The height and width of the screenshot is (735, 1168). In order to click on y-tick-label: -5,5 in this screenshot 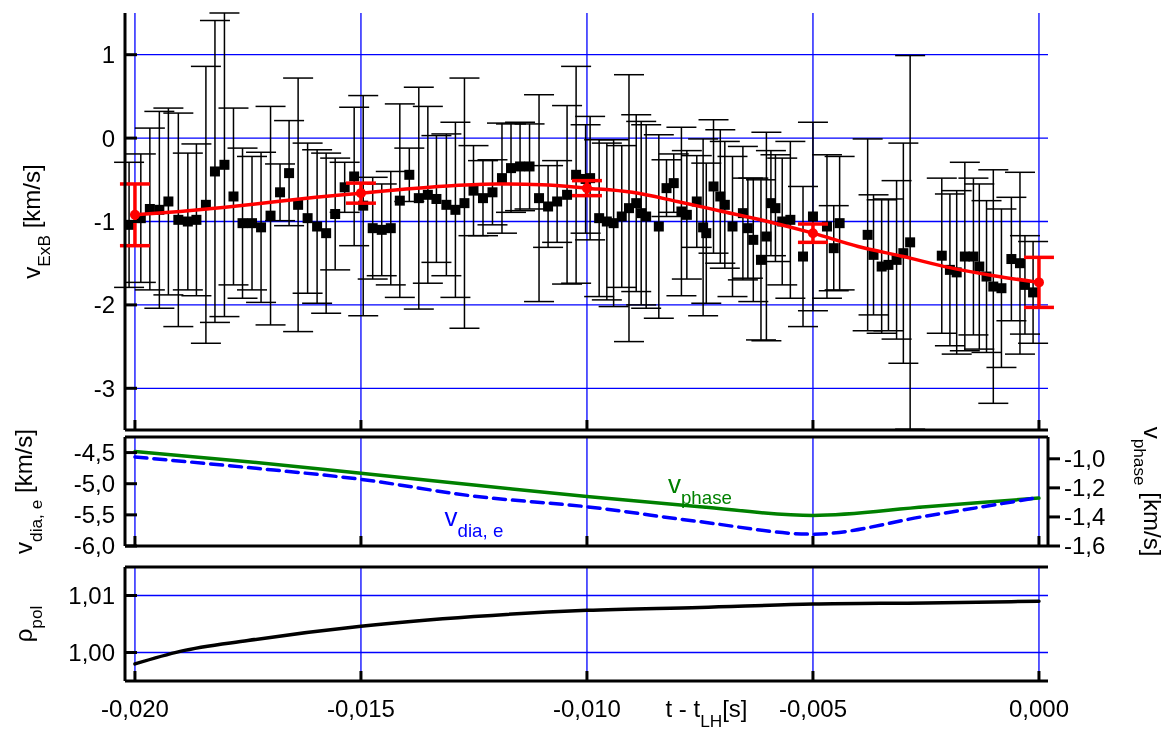, I will do `click(94, 515)`.